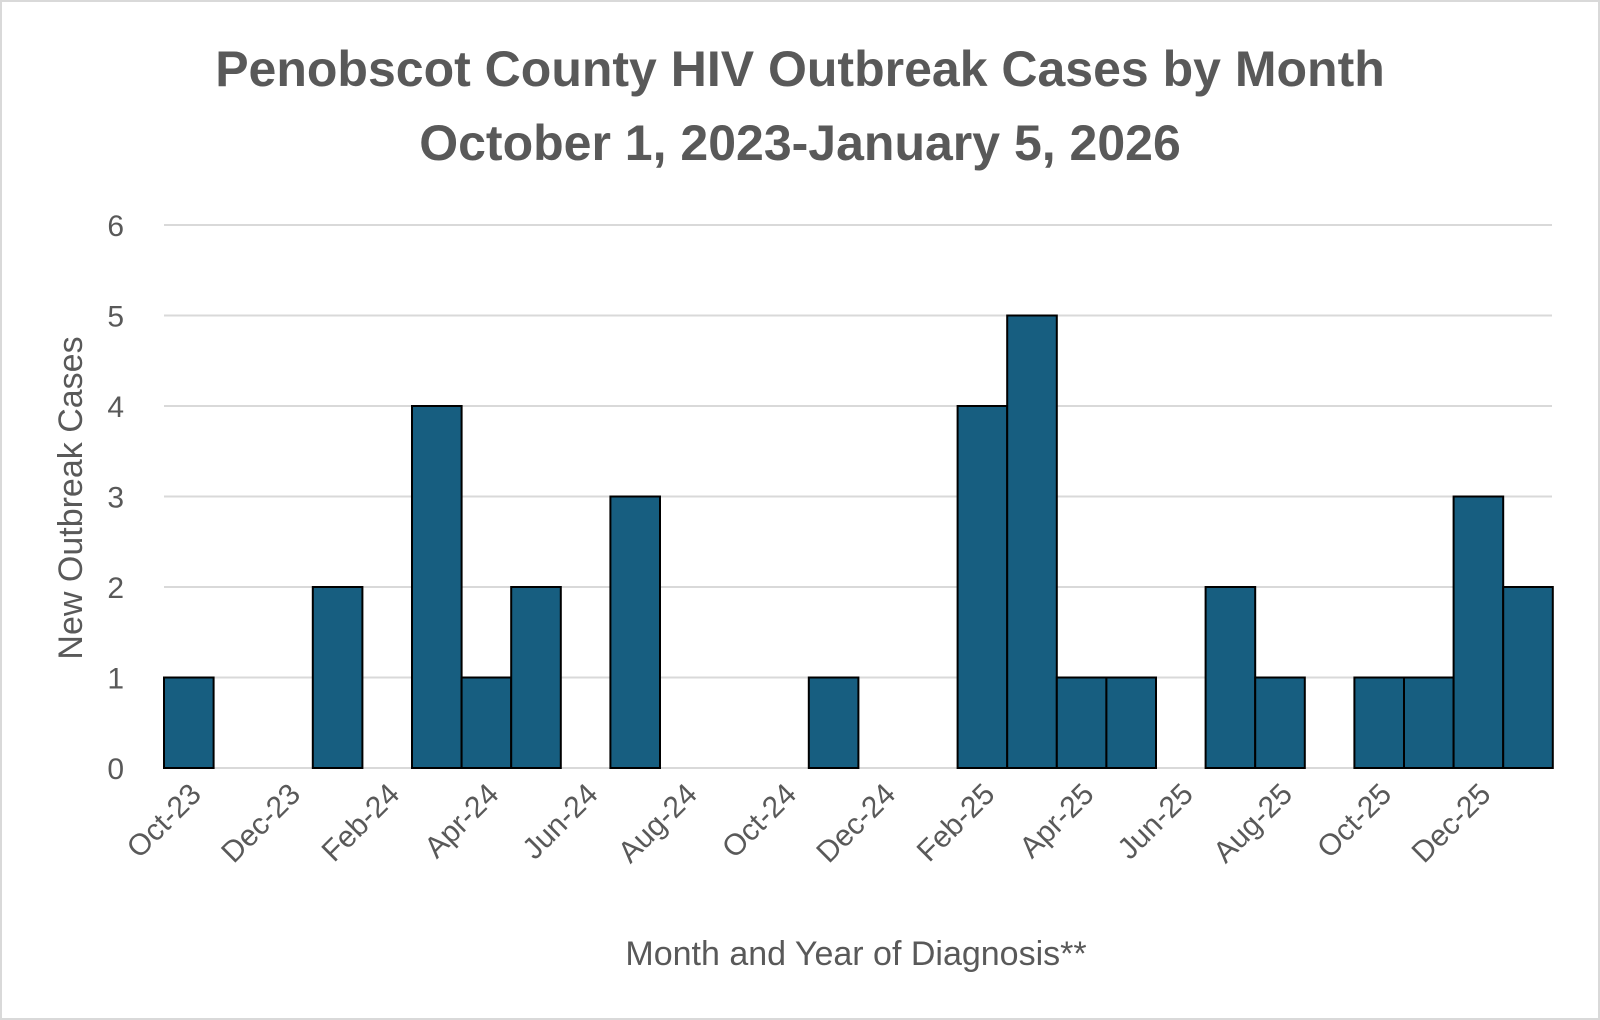 This screenshot has height=1020, width=1600. I want to click on y-axis-ticks: 0 1 2 3 4 5 6, so click(115, 498).